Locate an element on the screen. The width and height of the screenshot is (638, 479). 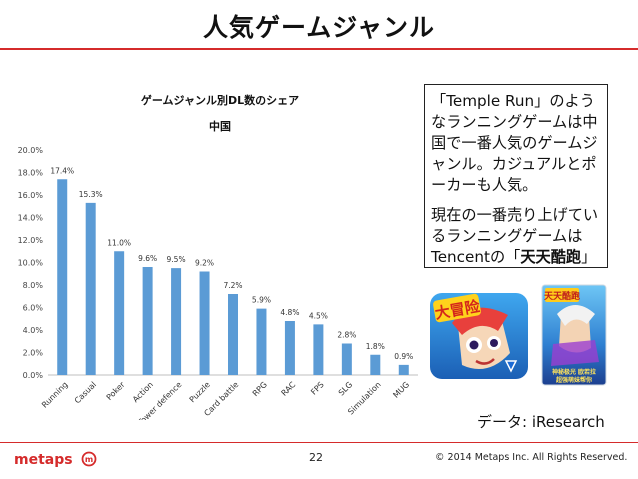
bar-value-label: 1.8% is located at coordinates (375, 346).